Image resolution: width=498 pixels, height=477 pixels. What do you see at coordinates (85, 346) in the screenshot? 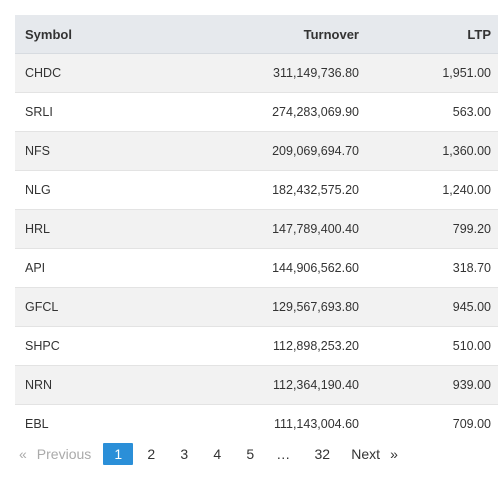
I see `cell-symbol: SHPC` at bounding box center [85, 346].